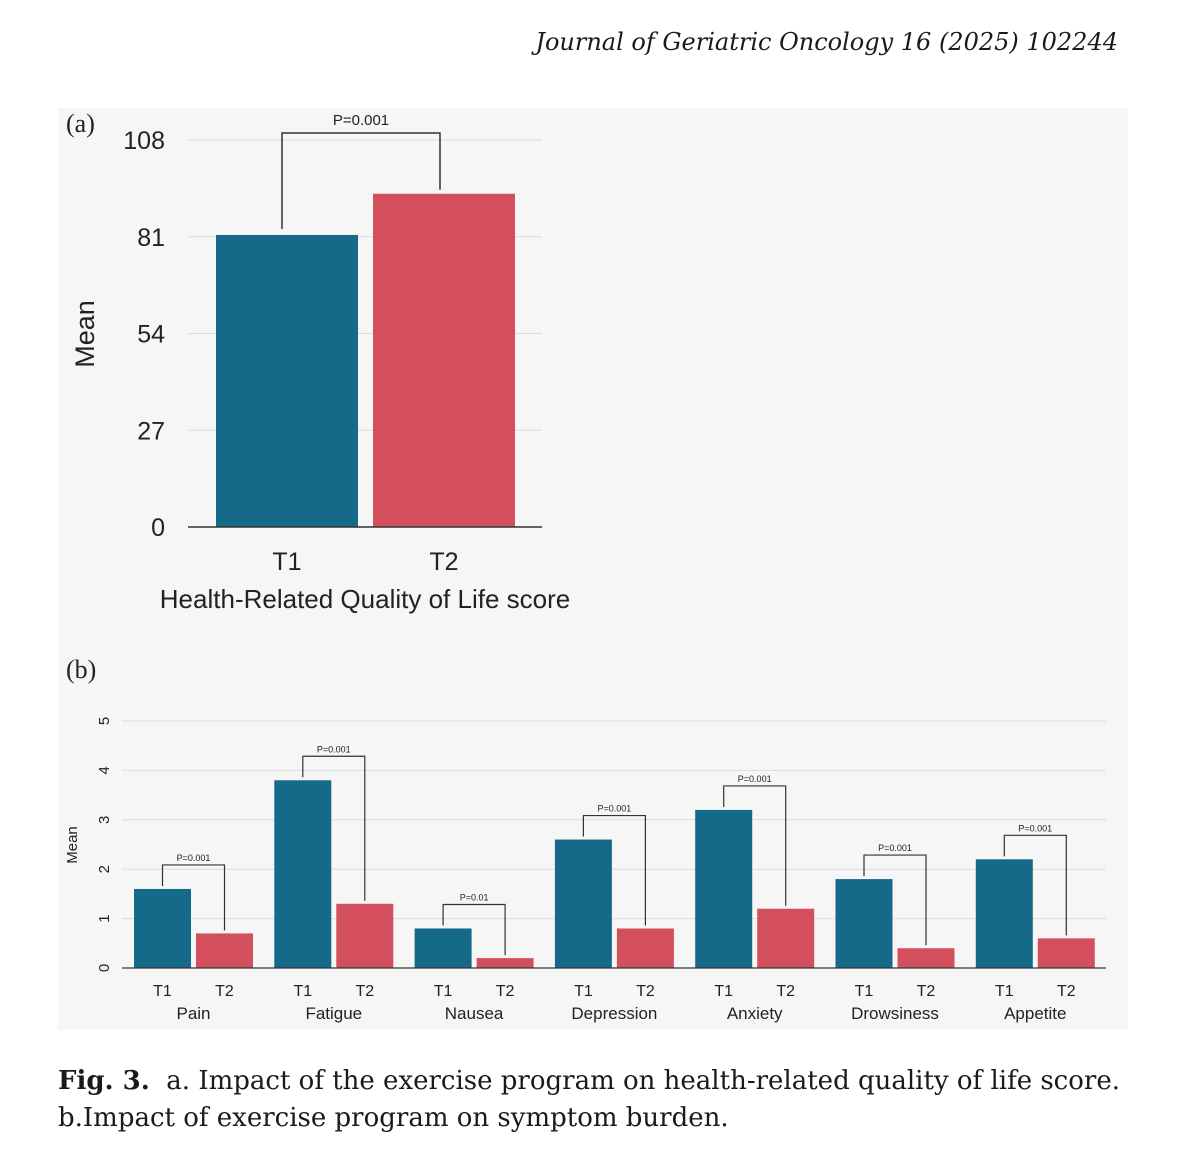 The image size is (1200, 1170). Describe the element at coordinates (80, 123) in the screenshot. I see `panel-a-label: (a)` at that location.